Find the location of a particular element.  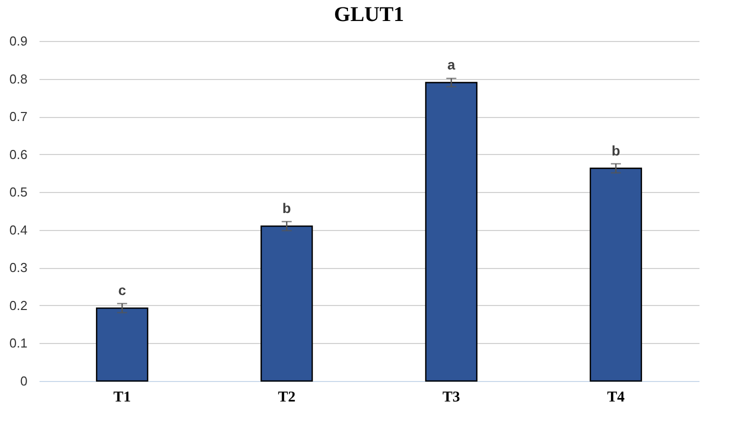

y-tick-label: 0.5 is located at coordinates (18, 192).